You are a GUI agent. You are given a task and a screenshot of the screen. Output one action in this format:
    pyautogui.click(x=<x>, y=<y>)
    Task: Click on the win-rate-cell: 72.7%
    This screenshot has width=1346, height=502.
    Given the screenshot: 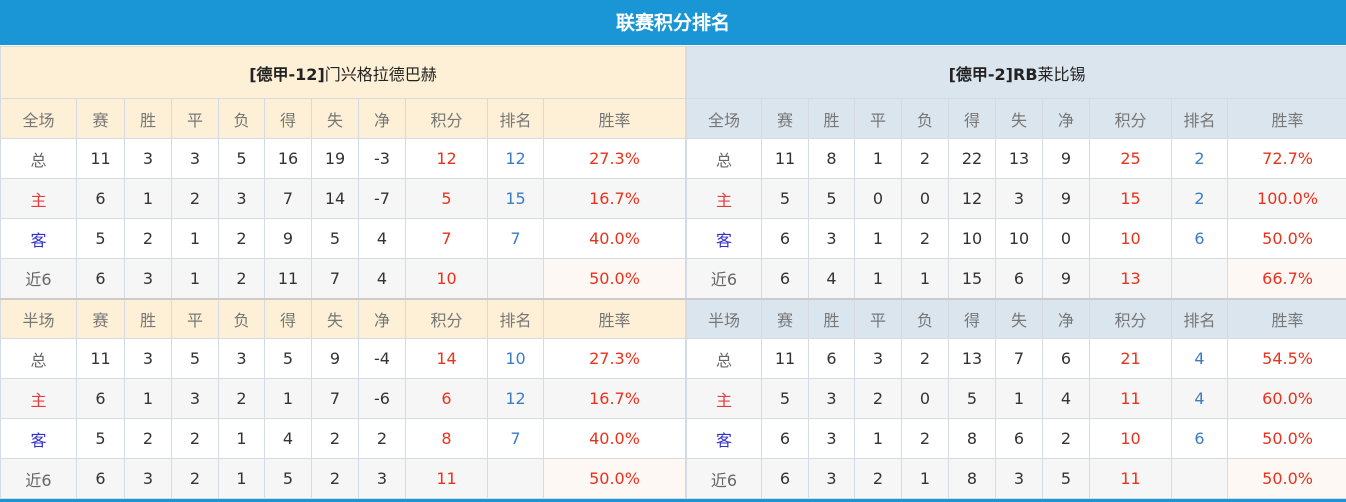 What is the action you would take?
    pyautogui.click(x=1286, y=158)
    